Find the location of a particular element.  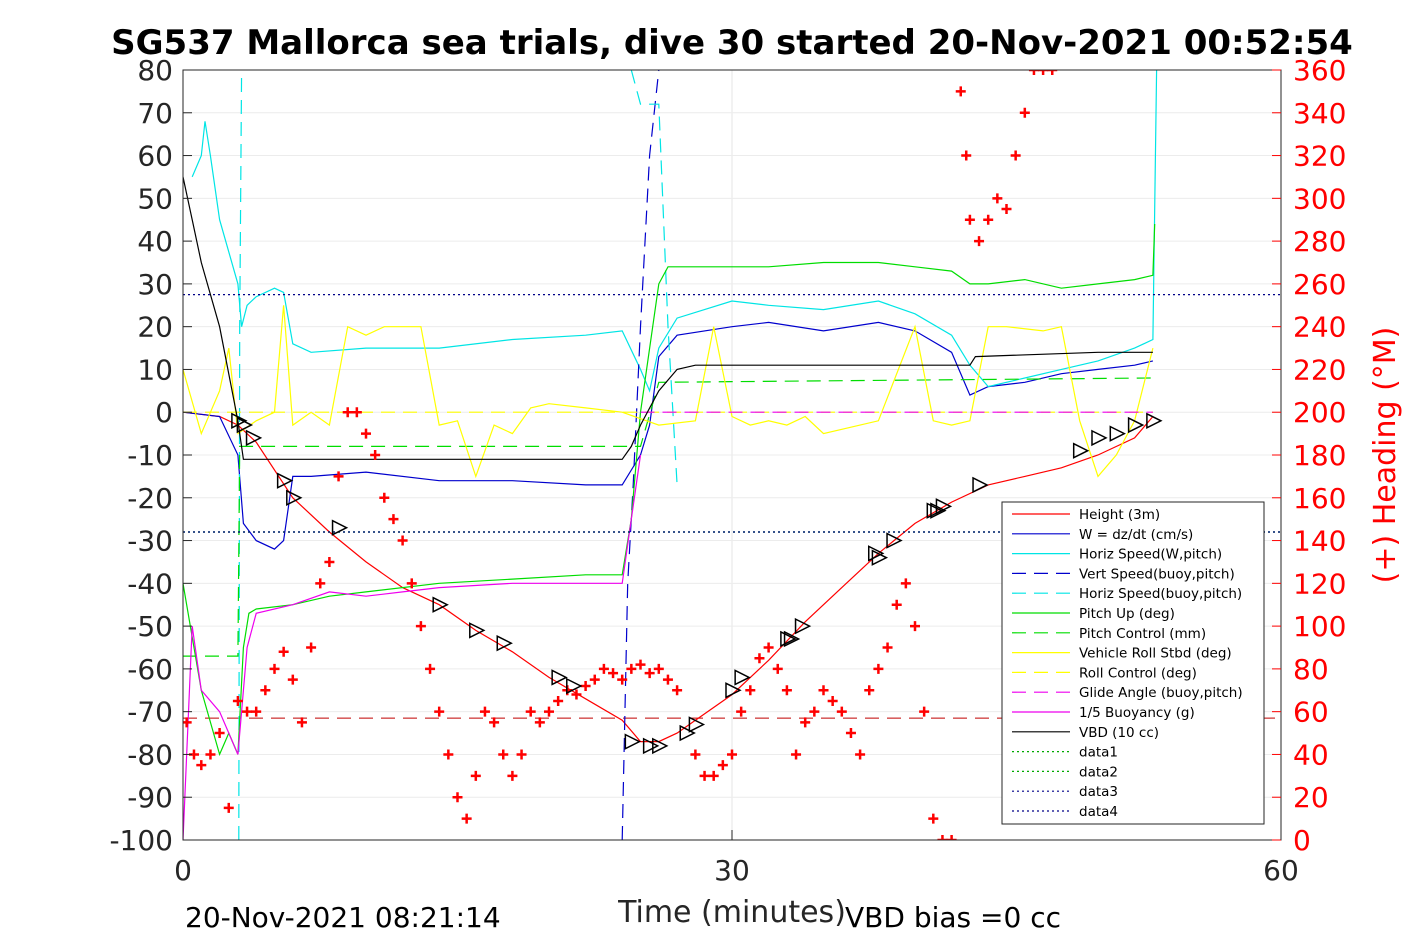

y-right-tick-label: 260 is located at coordinates (1319, 284).